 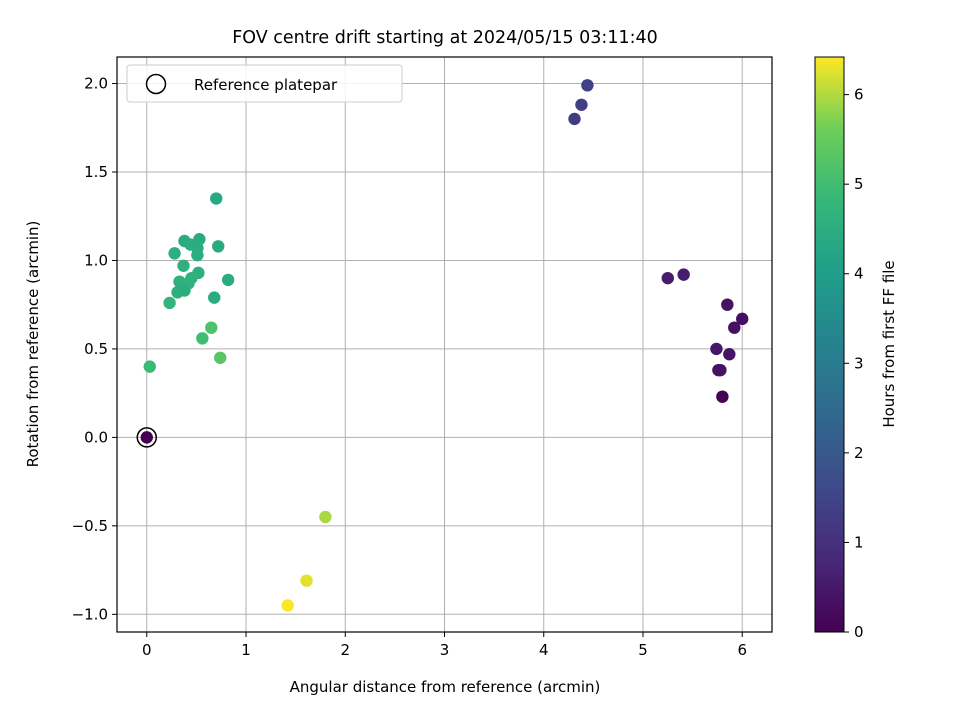 I want to click on colorbar-ticks: 0 1 2 3 4 5 6, so click(x=854, y=363).